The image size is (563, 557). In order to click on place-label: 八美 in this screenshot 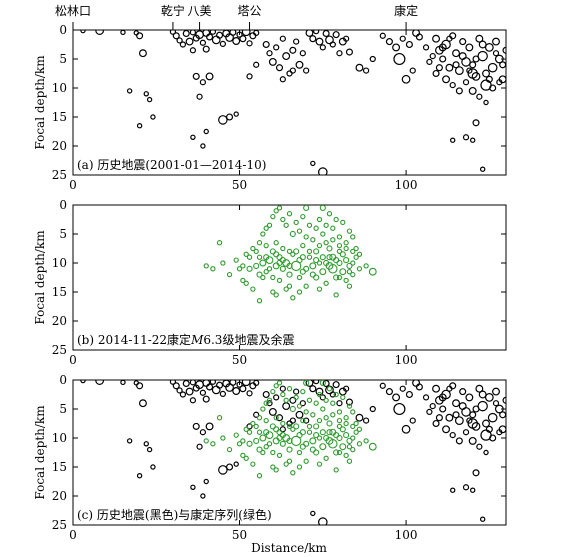, I will do `click(200, 11)`.